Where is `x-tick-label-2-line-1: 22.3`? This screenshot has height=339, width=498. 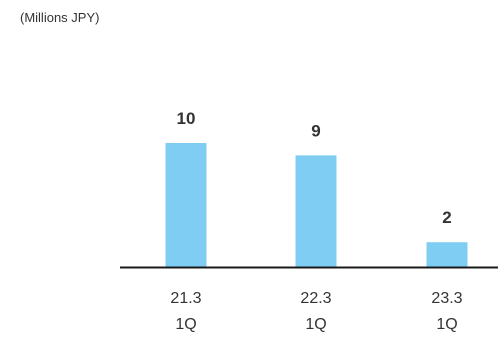
x-tick-label-2-line-1: 22.3 is located at coordinates (315, 298).